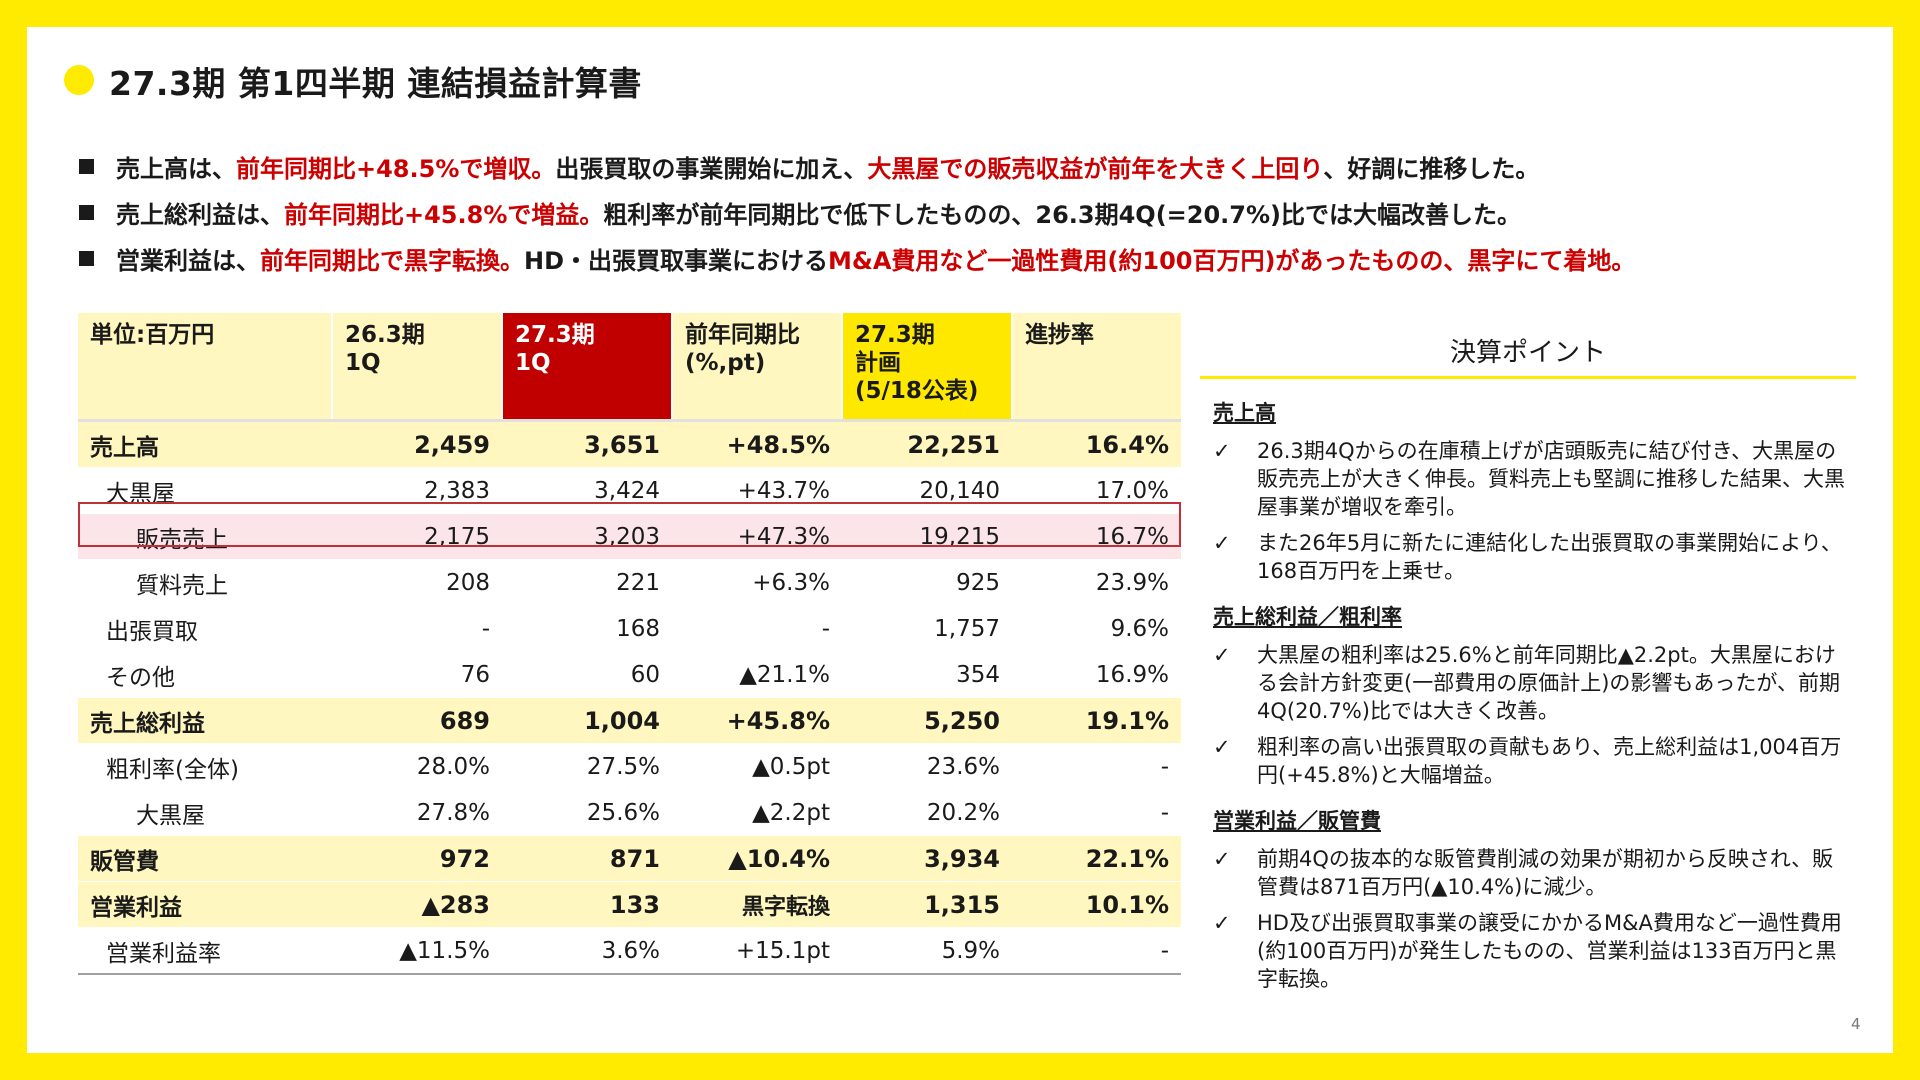  Describe the element at coordinates (757, 766) in the screenshot. I see `yoy-value: ▲0.5pt` at that location.